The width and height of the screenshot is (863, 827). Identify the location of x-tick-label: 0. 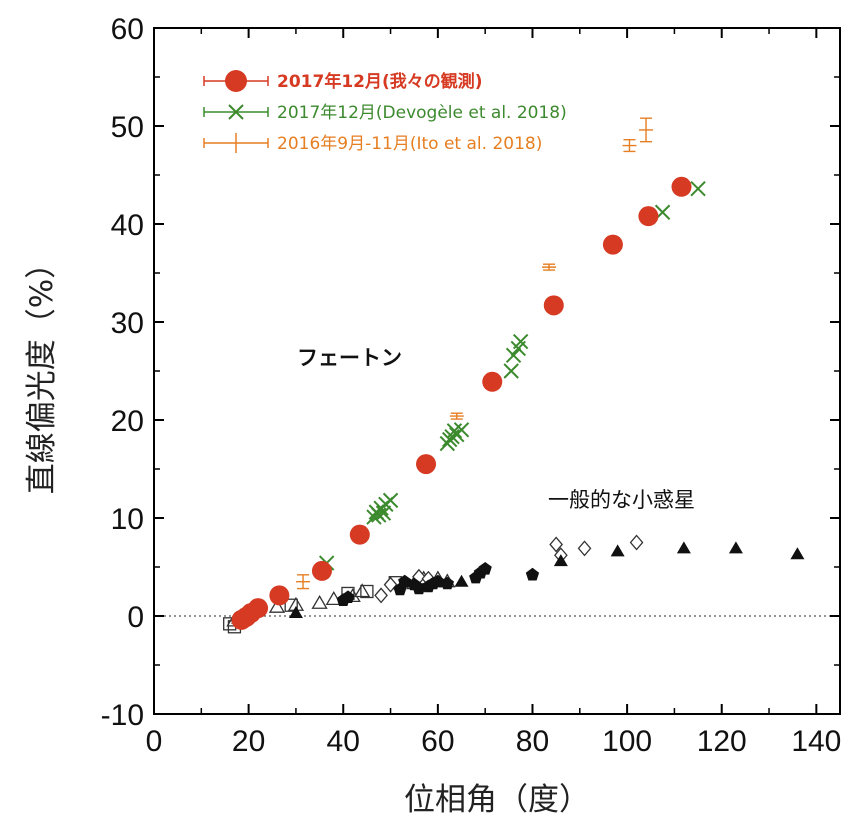
(154, 741).